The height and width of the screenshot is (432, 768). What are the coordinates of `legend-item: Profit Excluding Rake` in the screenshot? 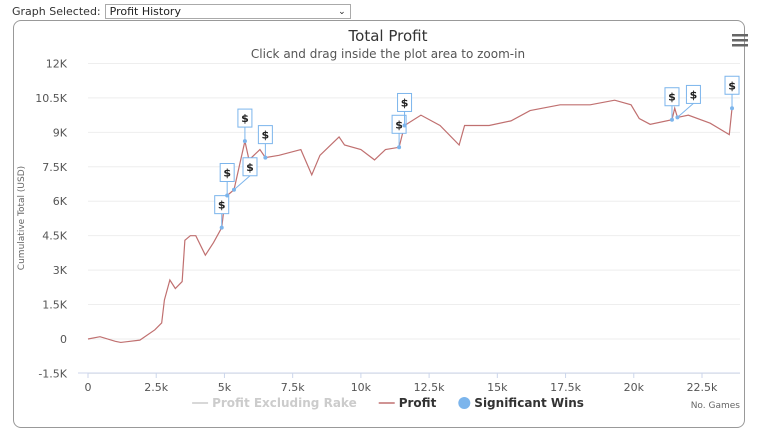 It's located at (274, 403).